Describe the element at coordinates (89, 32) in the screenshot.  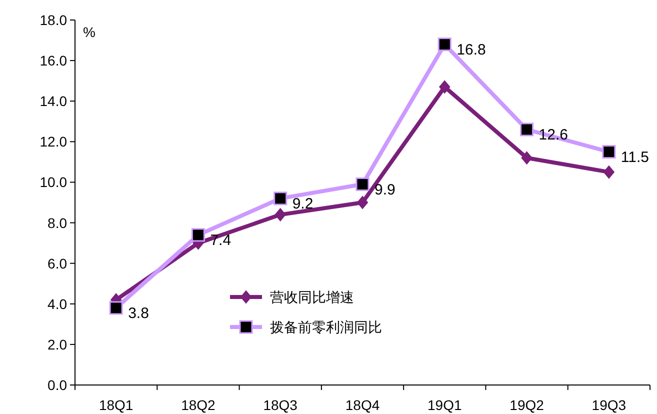
I see `y-axis-title: %` at that location.